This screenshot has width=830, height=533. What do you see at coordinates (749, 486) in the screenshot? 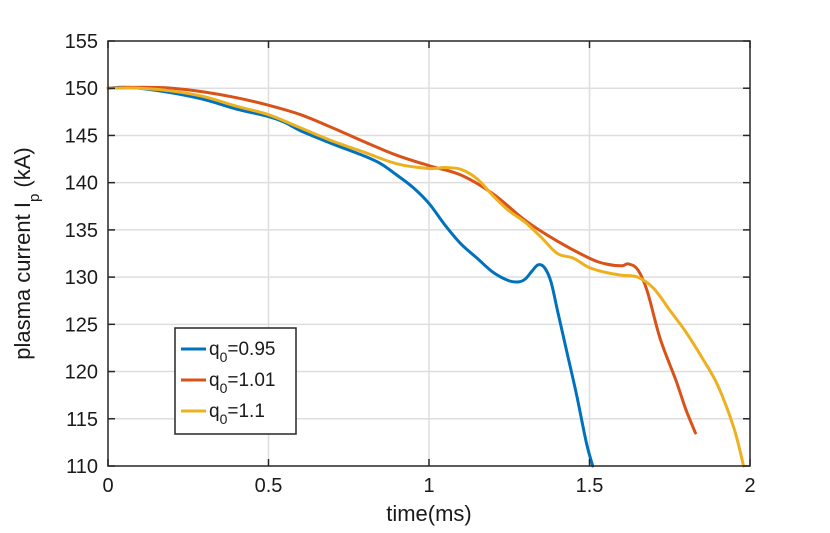
I see `x-tick-label: 2` at bounding box center [749, 486].